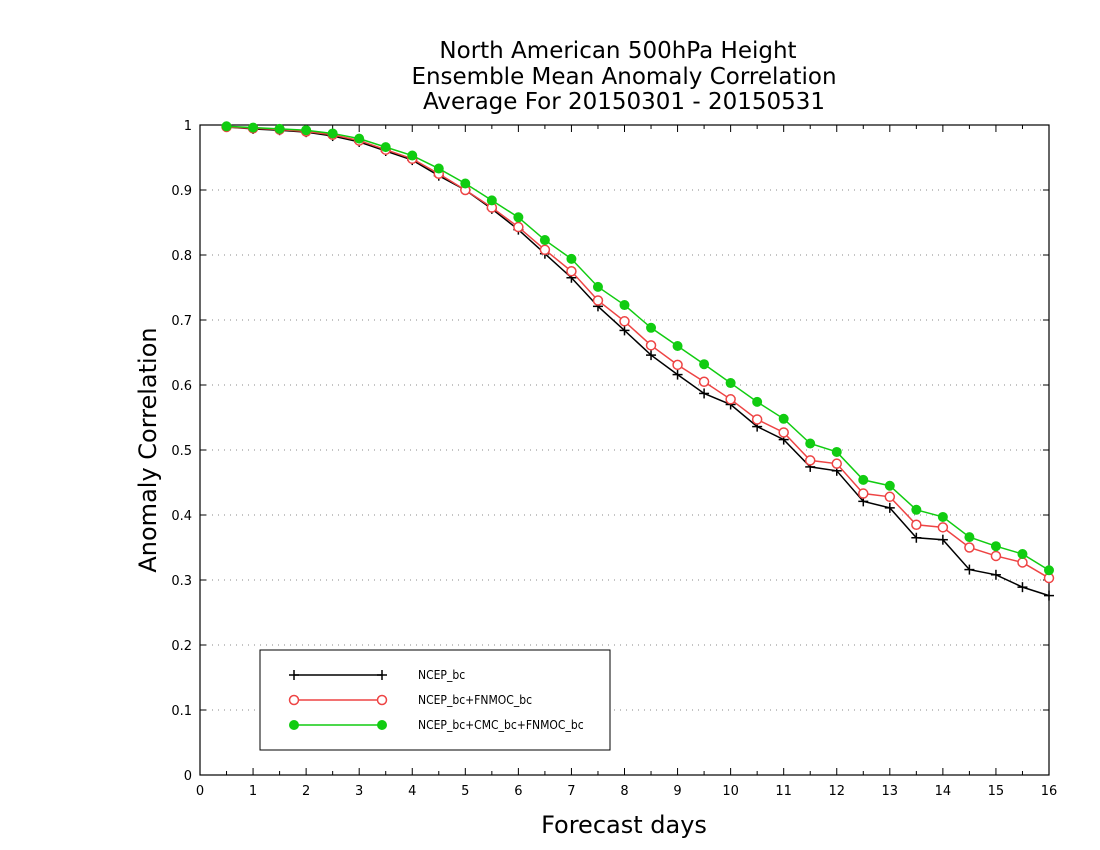 The image size is (1100, 850). I want to click on y-tick-label: 0.4, so click(181, 516).